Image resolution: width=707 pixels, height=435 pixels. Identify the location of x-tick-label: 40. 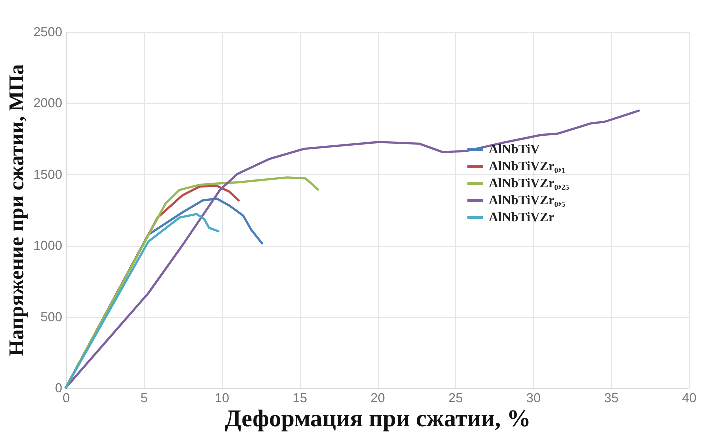
(689, 398).